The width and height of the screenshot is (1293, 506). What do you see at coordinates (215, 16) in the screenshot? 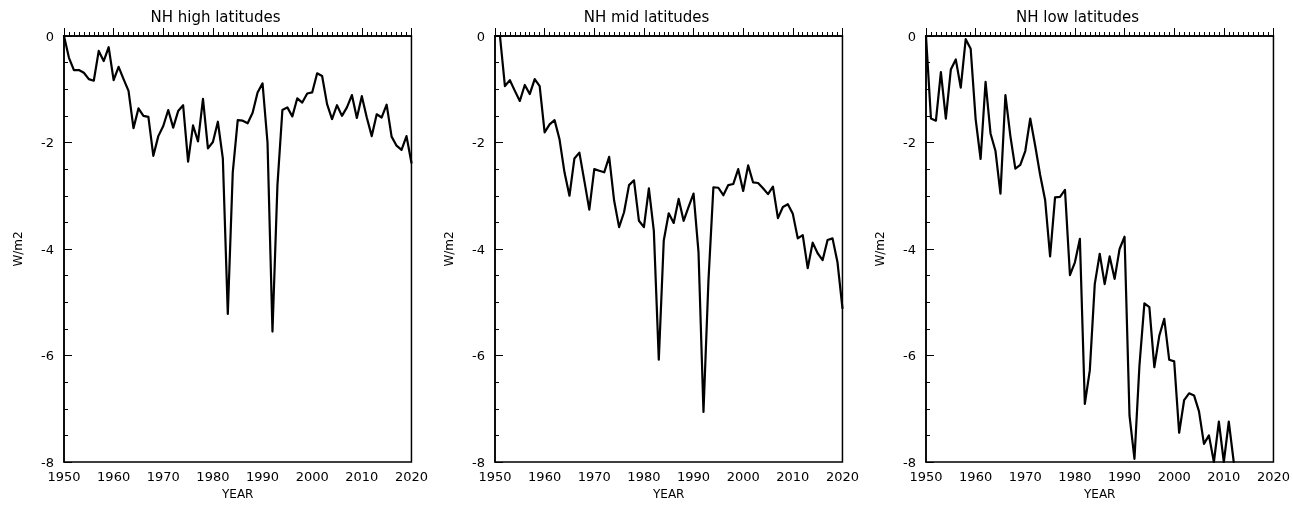
I see `chart-title: NH high latitudes` at bounding box center [215, 16].